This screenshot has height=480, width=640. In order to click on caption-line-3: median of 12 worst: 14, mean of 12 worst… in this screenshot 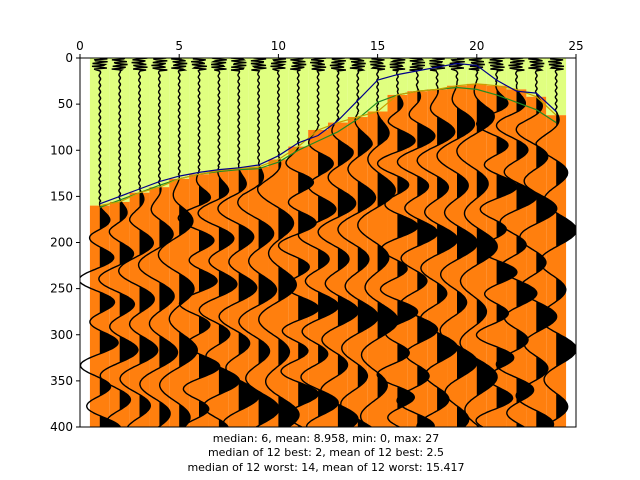, I will do `click(325, 467)`.